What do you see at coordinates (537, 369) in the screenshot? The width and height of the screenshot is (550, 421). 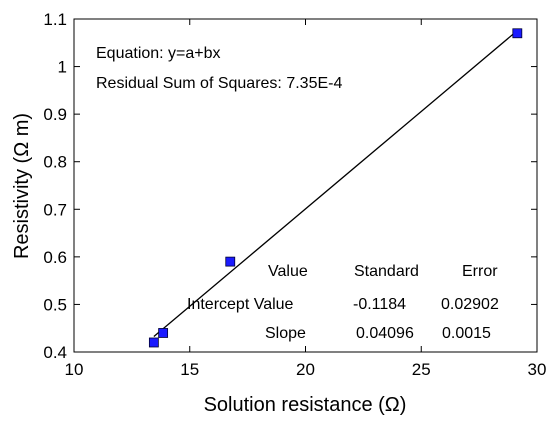 I see `x-tick-label: 30` at bounding box center [537, 369].